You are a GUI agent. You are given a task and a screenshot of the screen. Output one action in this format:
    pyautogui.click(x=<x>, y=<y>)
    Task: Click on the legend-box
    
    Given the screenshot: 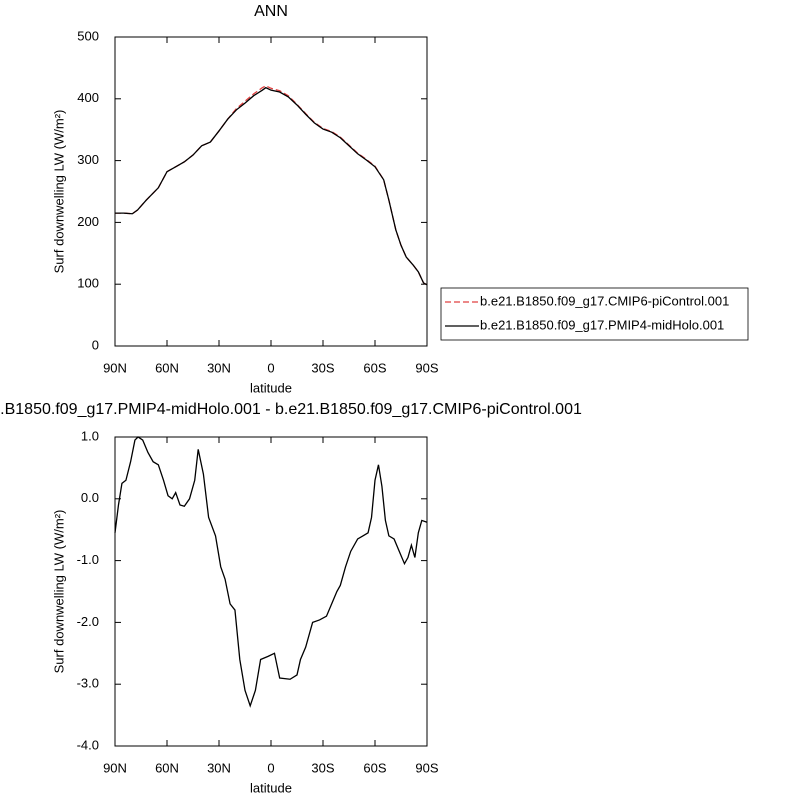 What is the action you would take?
    pyautogui.click(x=594, y=314)
    